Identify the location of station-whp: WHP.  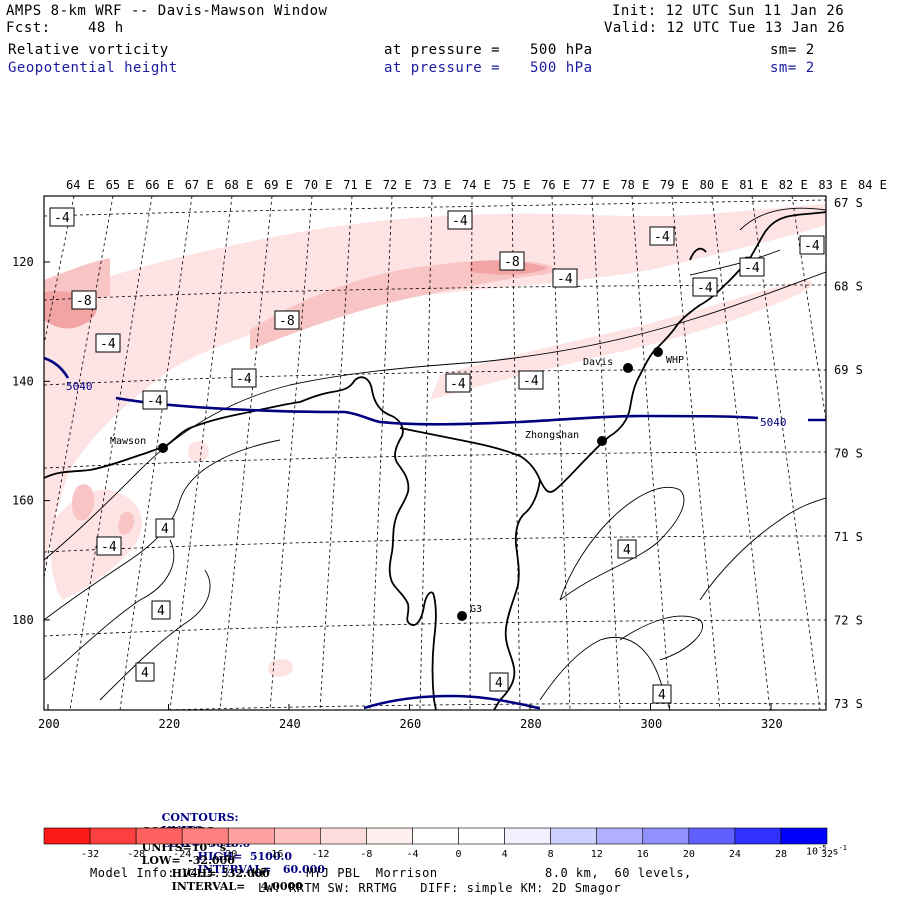
(668, 356).